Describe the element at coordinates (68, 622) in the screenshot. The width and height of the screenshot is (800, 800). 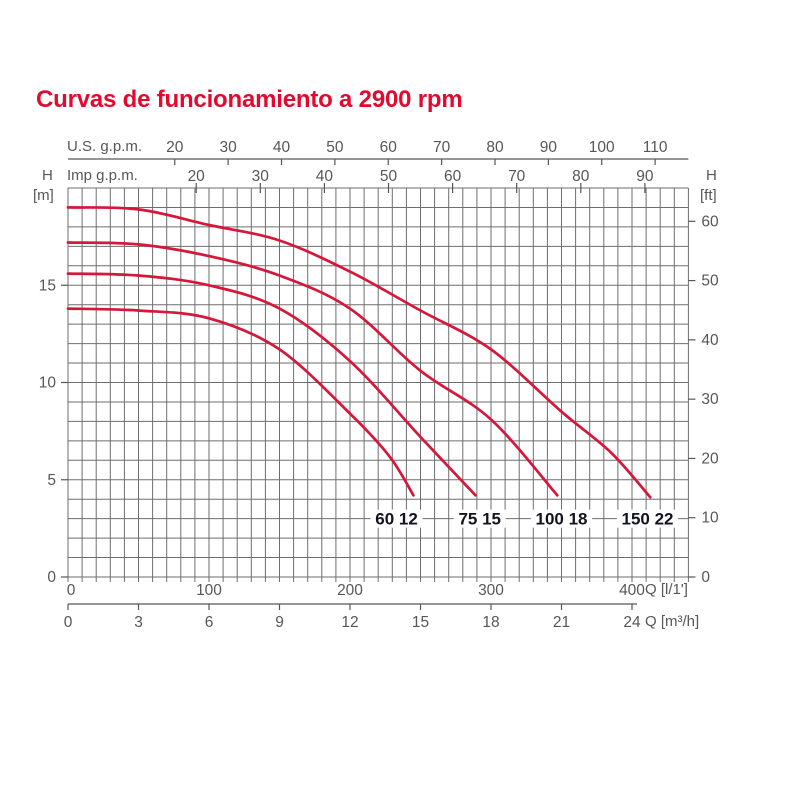
I see `q-m3h-tick-label: 0` at that location.